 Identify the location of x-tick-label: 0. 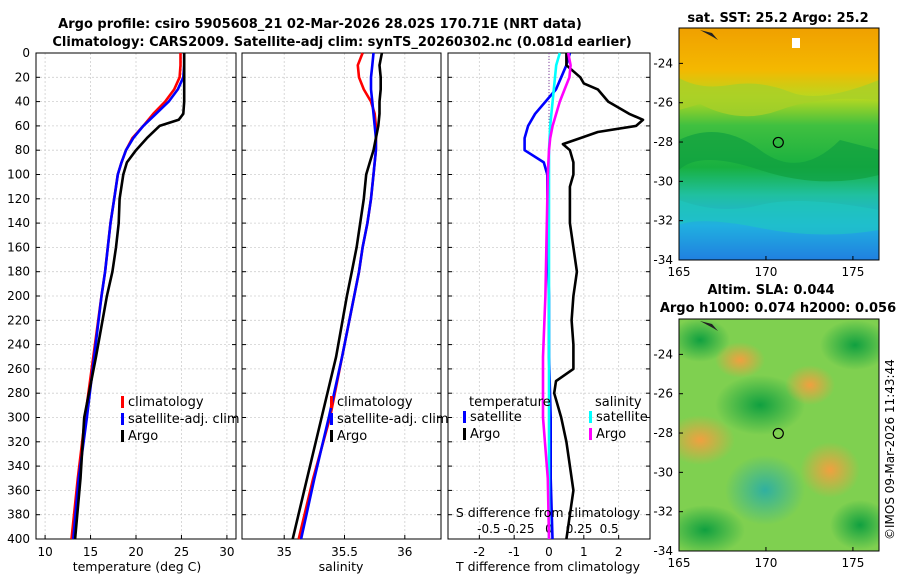
(549, 552).